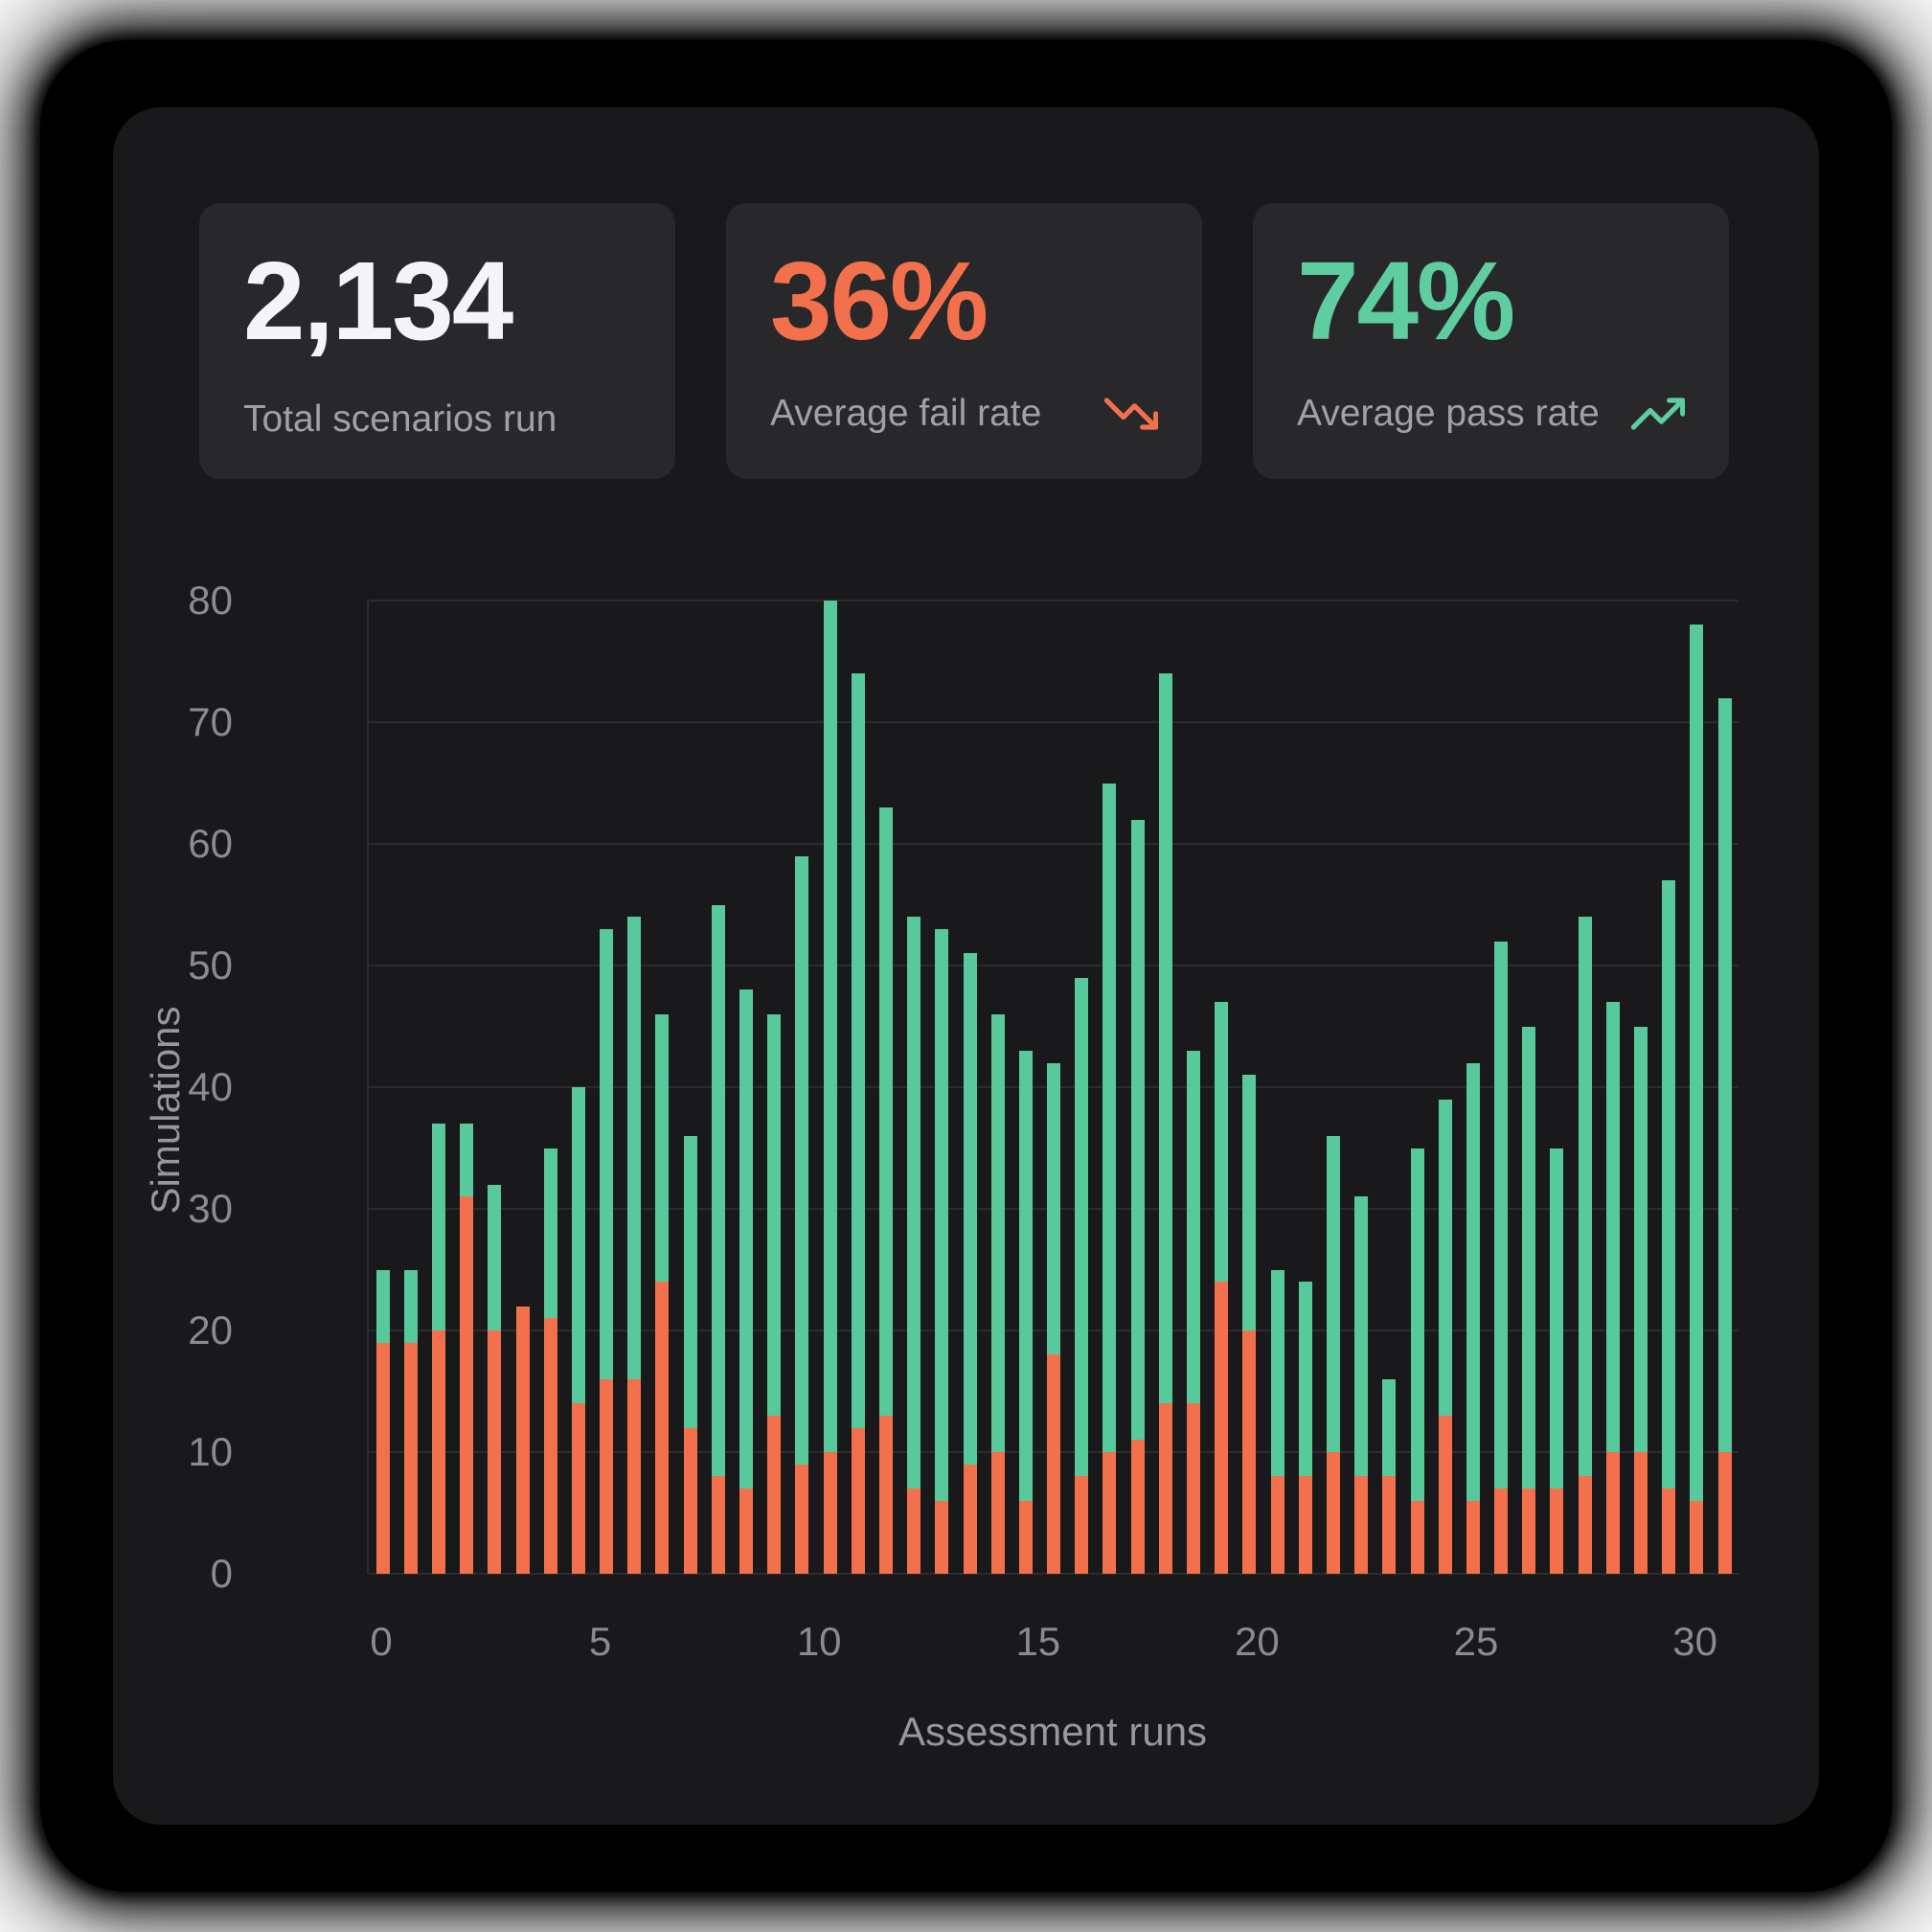 The height and width of the screenshot is (1932, 1932). What do you see at coordinates (1502, 1215) in the screenshot?
I see `bar-40-segment-pass` at bounding box center [1502, 1215].